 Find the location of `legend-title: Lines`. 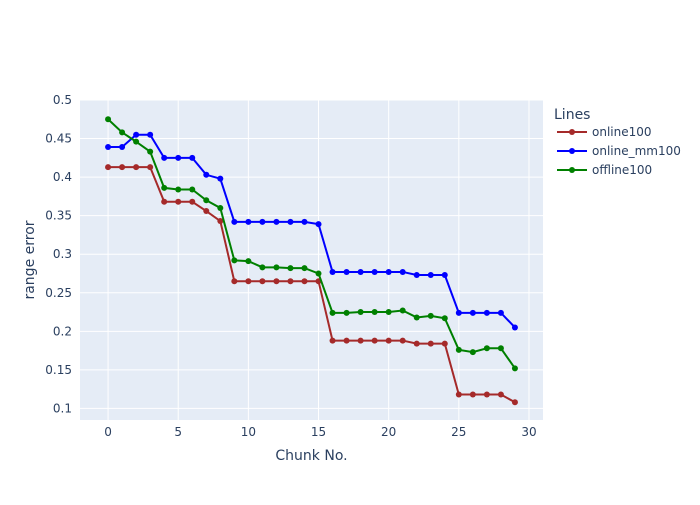

legend-title: Lines is located at coordinates (572, 115).